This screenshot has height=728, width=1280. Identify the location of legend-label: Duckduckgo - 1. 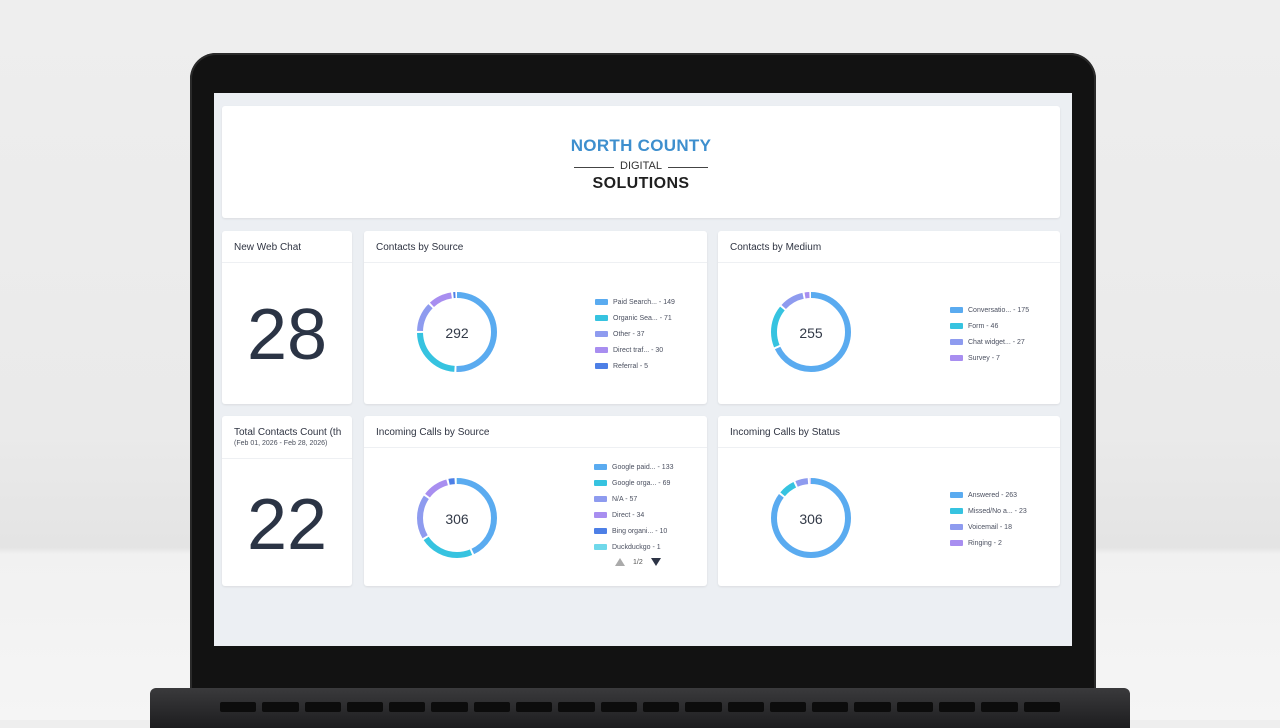
(636, 547).